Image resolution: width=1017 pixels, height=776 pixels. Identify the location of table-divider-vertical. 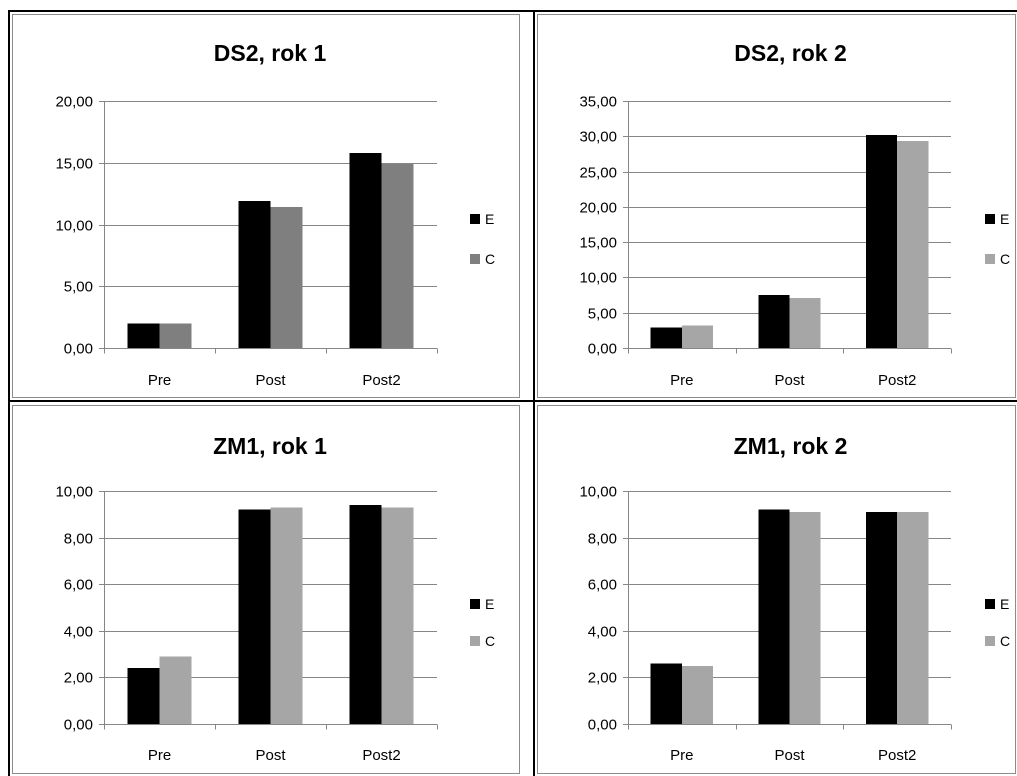
(534, 393).